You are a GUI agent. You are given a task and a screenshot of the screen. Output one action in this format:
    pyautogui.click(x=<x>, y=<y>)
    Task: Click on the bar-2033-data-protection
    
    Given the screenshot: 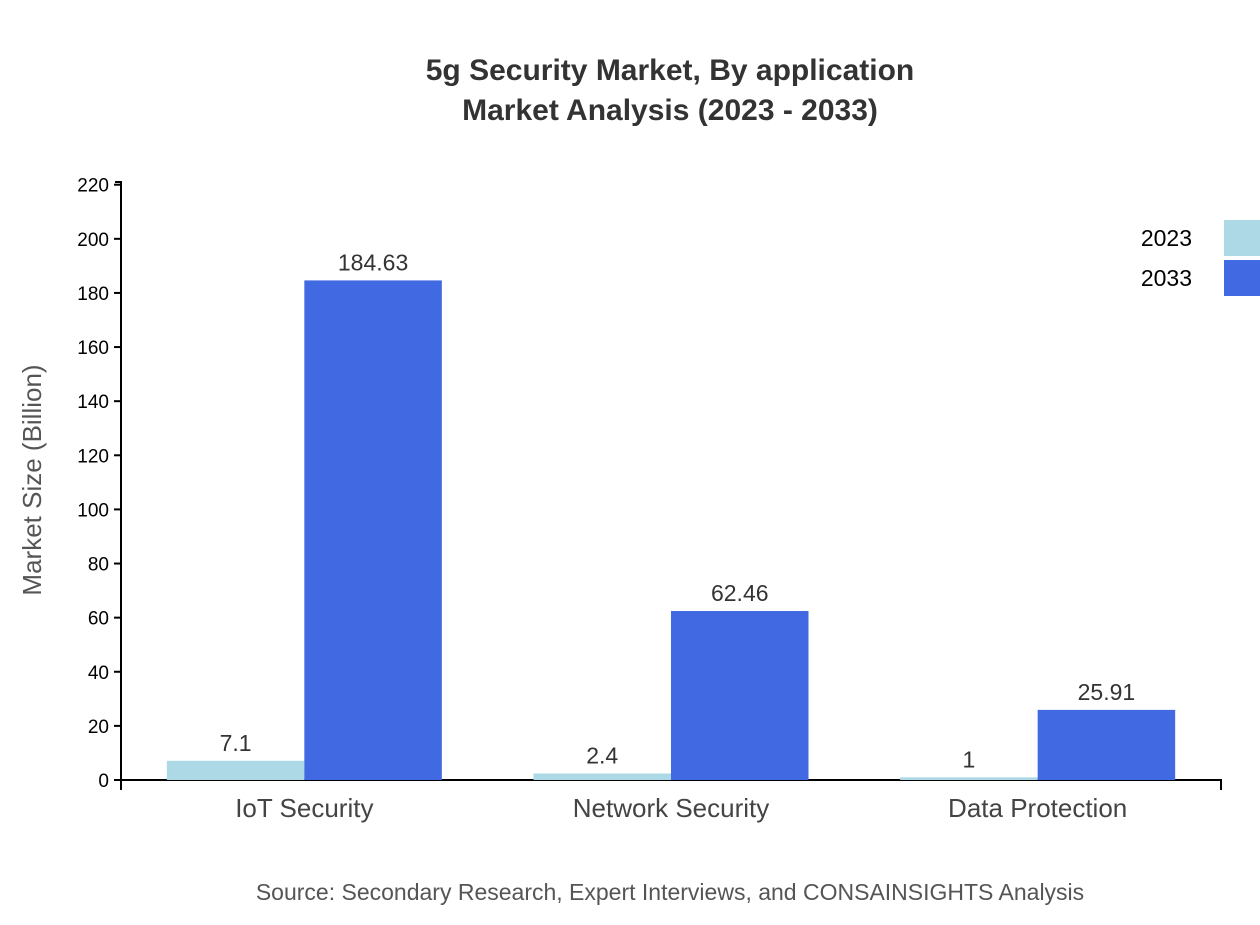 What is the action you would take?
    pyautogui.click(x=1106, y=744)
    